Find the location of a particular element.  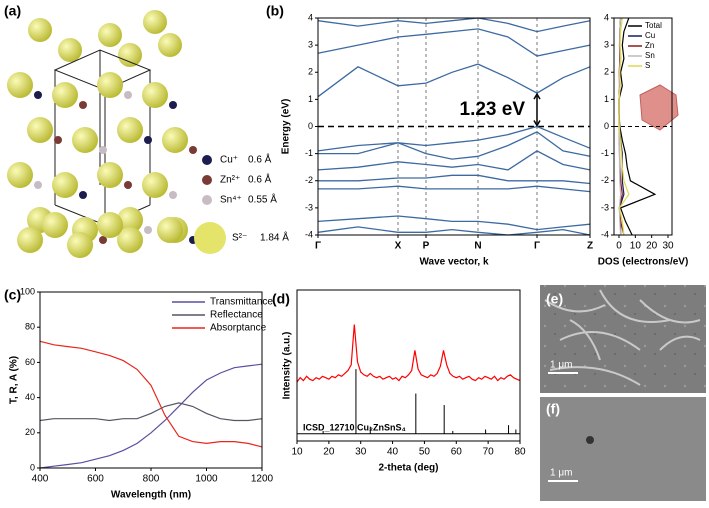

y-tick-label: 1 is located at coordinates (310, 99).